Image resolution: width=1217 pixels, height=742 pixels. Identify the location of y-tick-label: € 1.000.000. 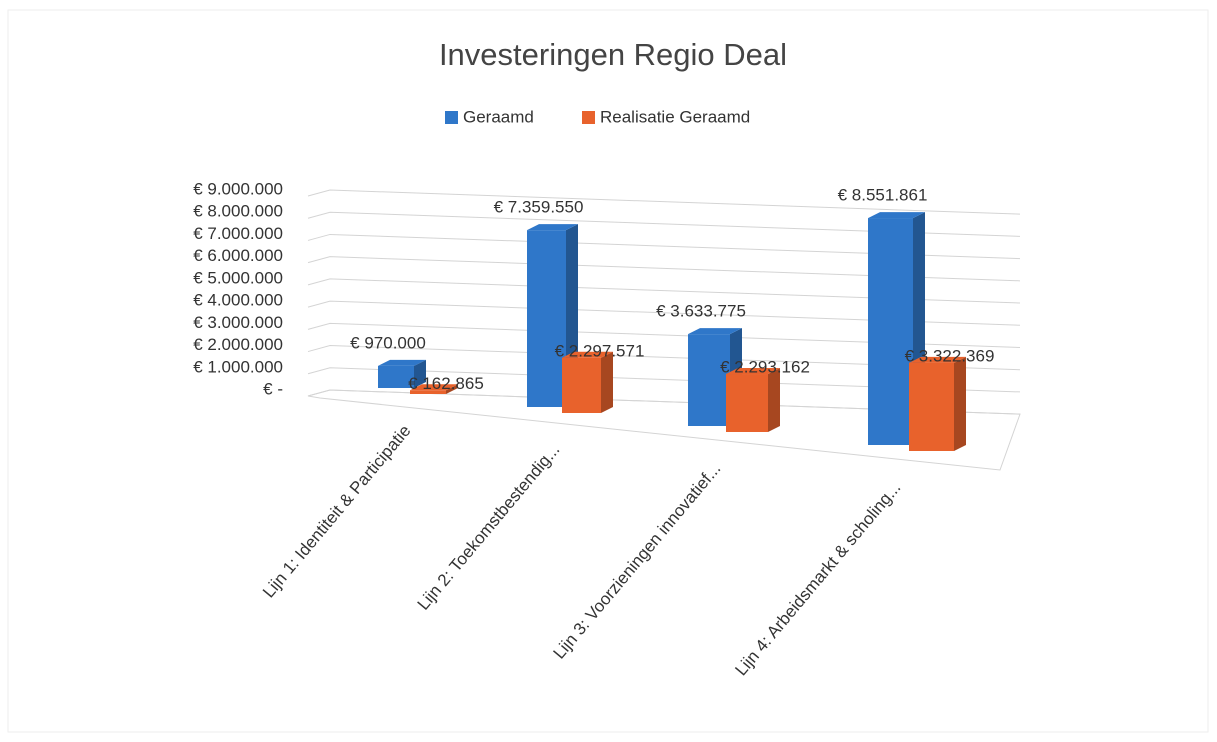
(238, 366).